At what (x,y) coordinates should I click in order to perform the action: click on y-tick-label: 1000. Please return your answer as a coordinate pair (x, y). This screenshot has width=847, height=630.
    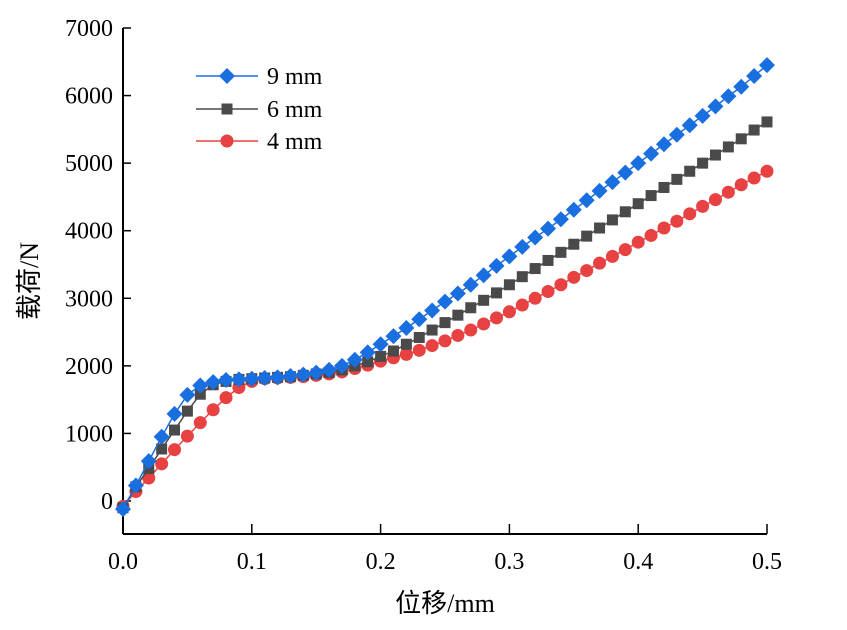
    Looking at the image, I should click on (89, 434).